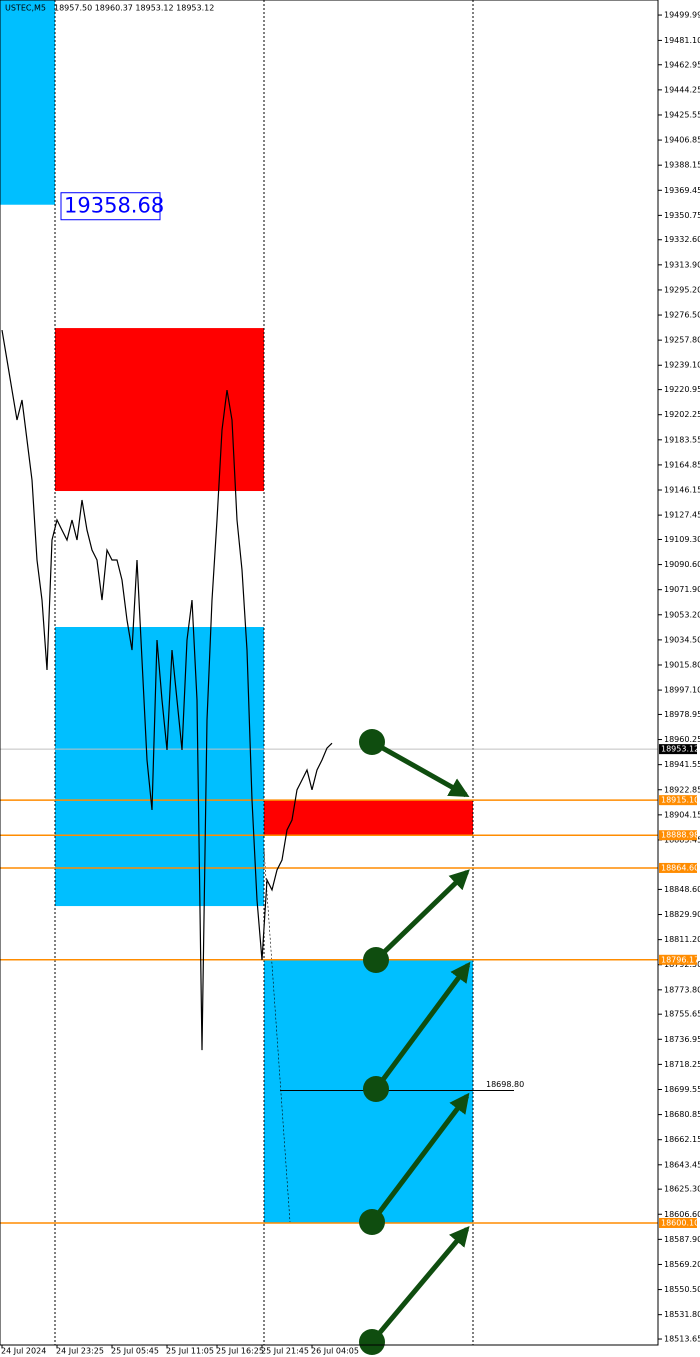  I want to click on level-label: 18796.17, so click(680, 959).